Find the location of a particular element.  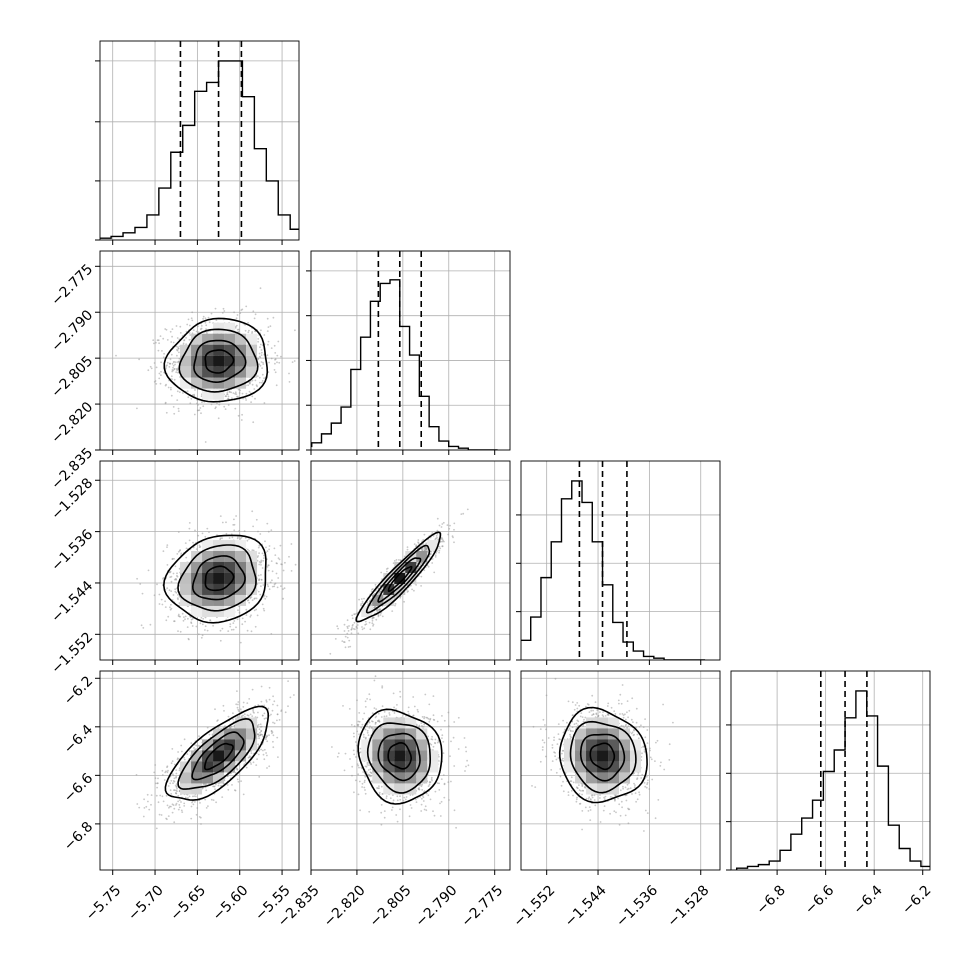

hist-panel-p0 is located at coordinates (197, 142).